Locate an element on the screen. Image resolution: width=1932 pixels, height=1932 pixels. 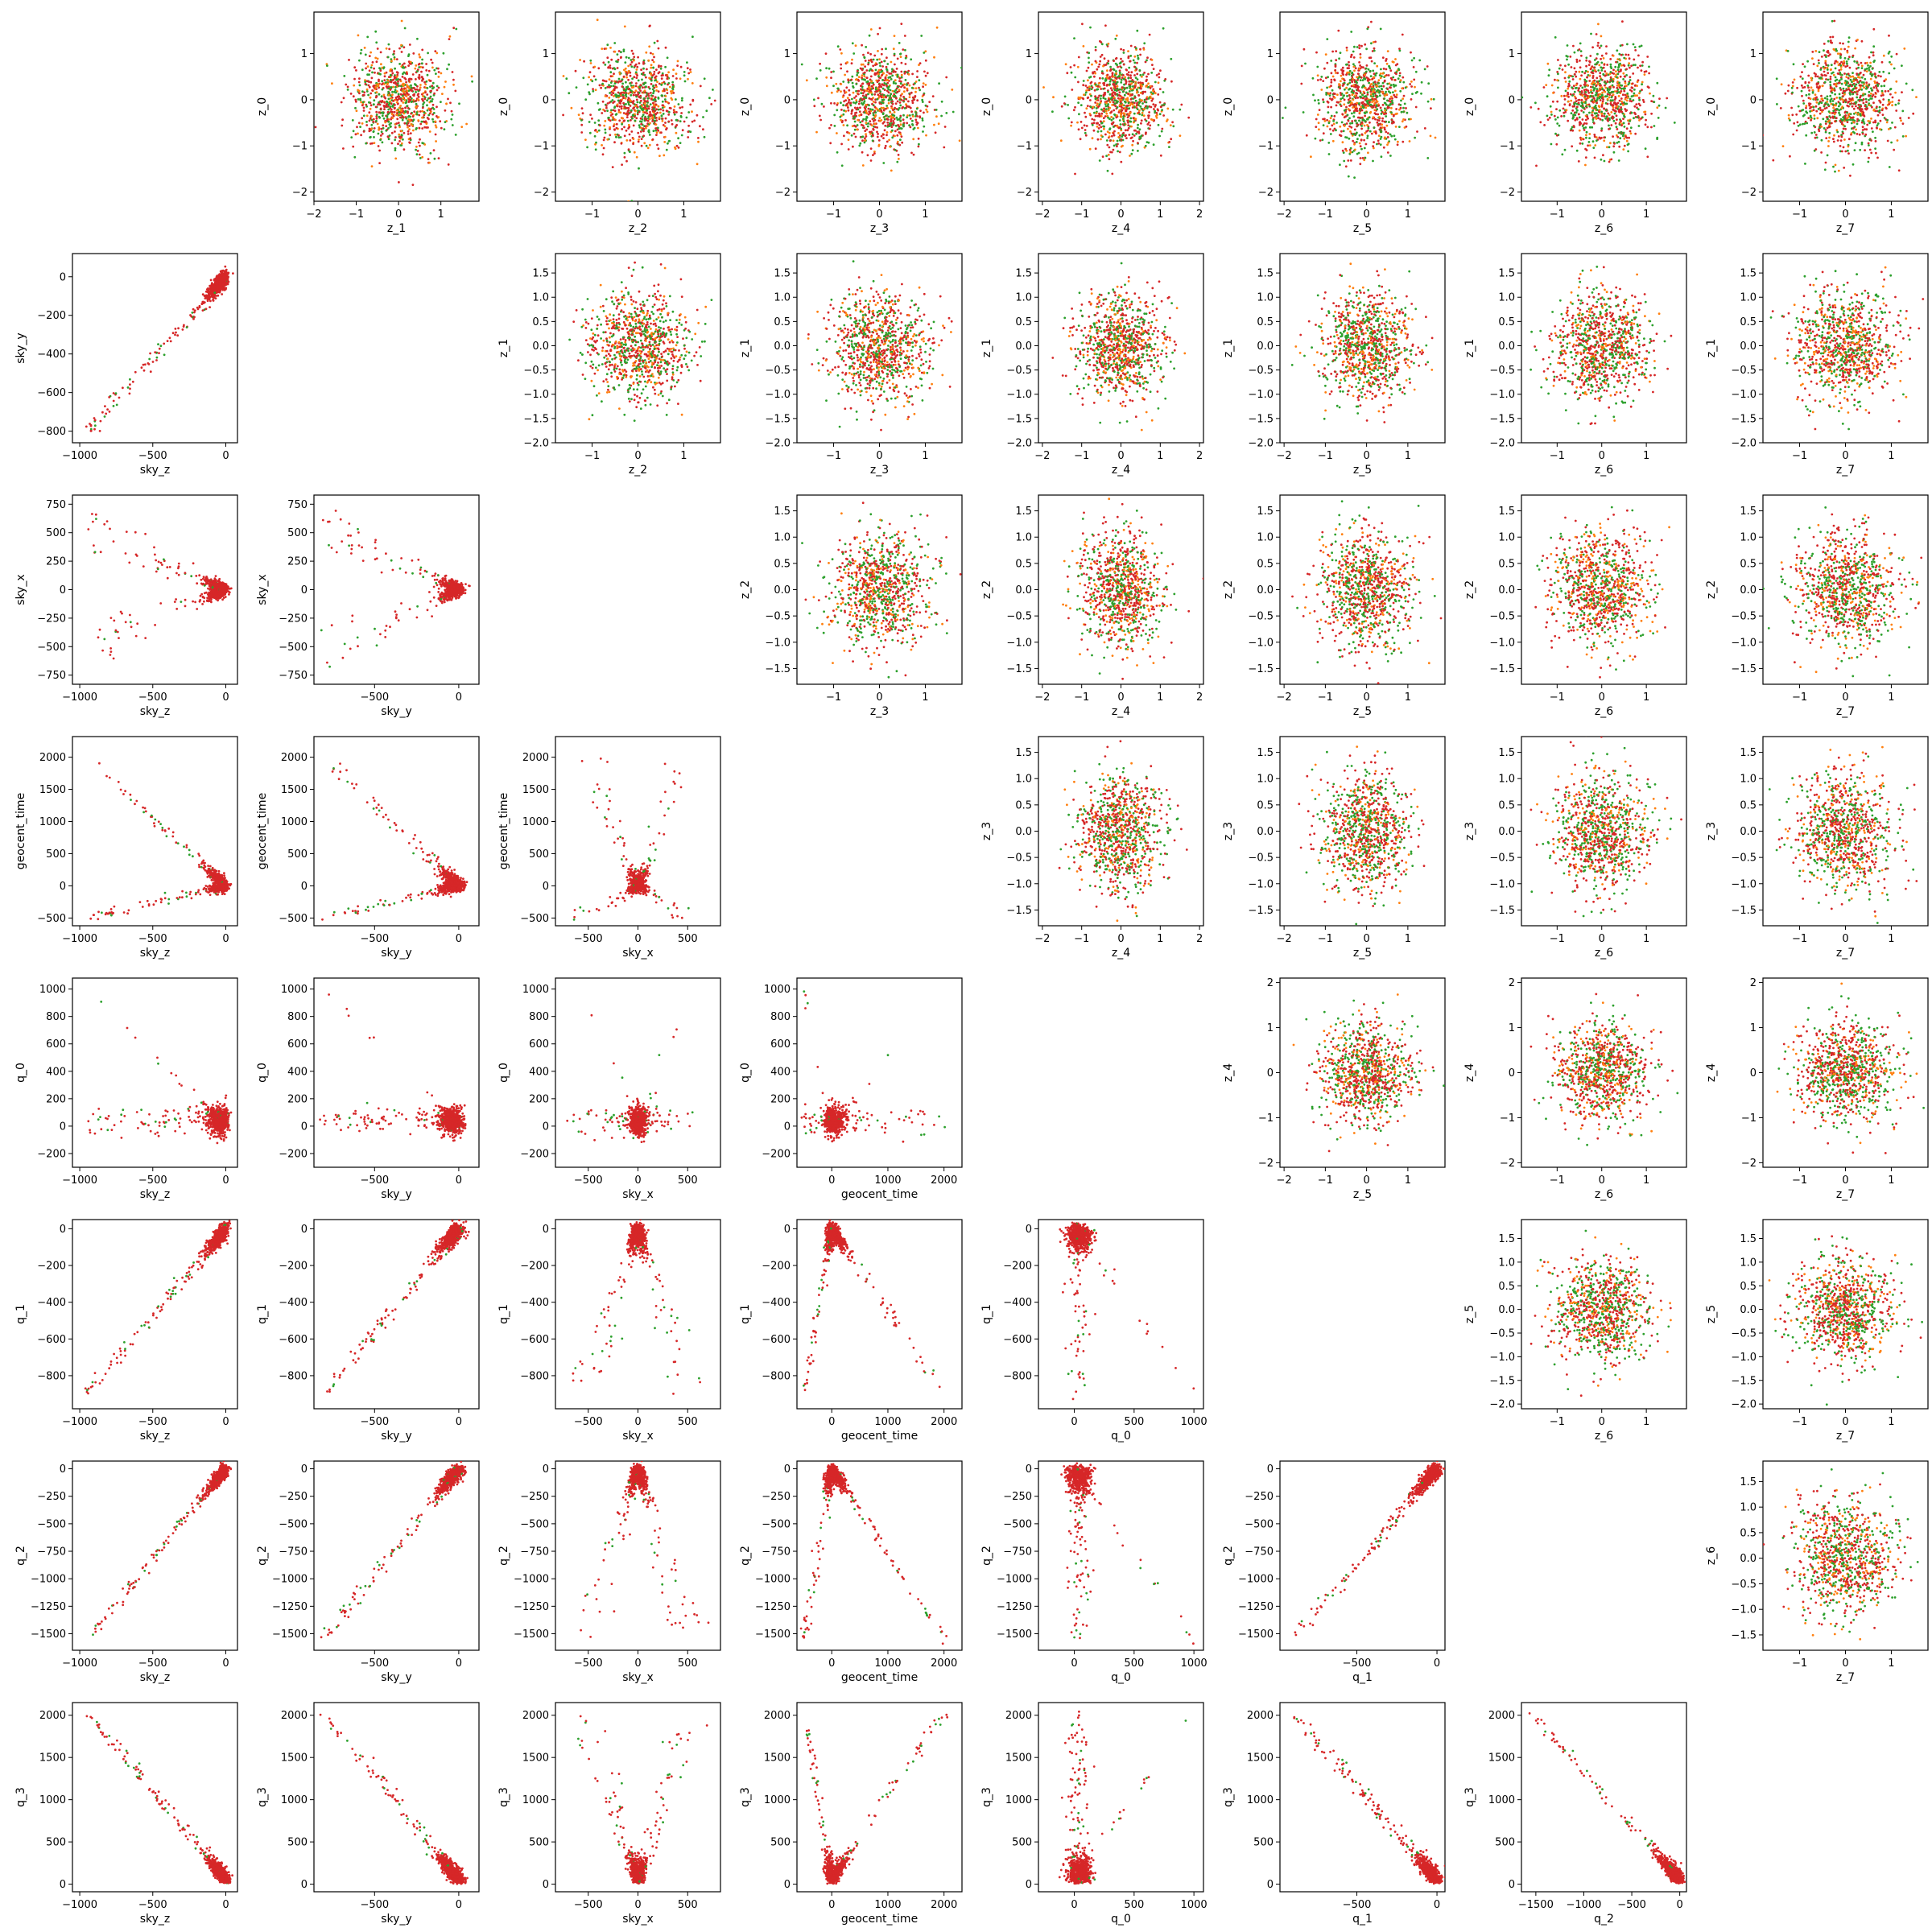
x-axis-label: z_5 is located at coordinates (1362, 228).